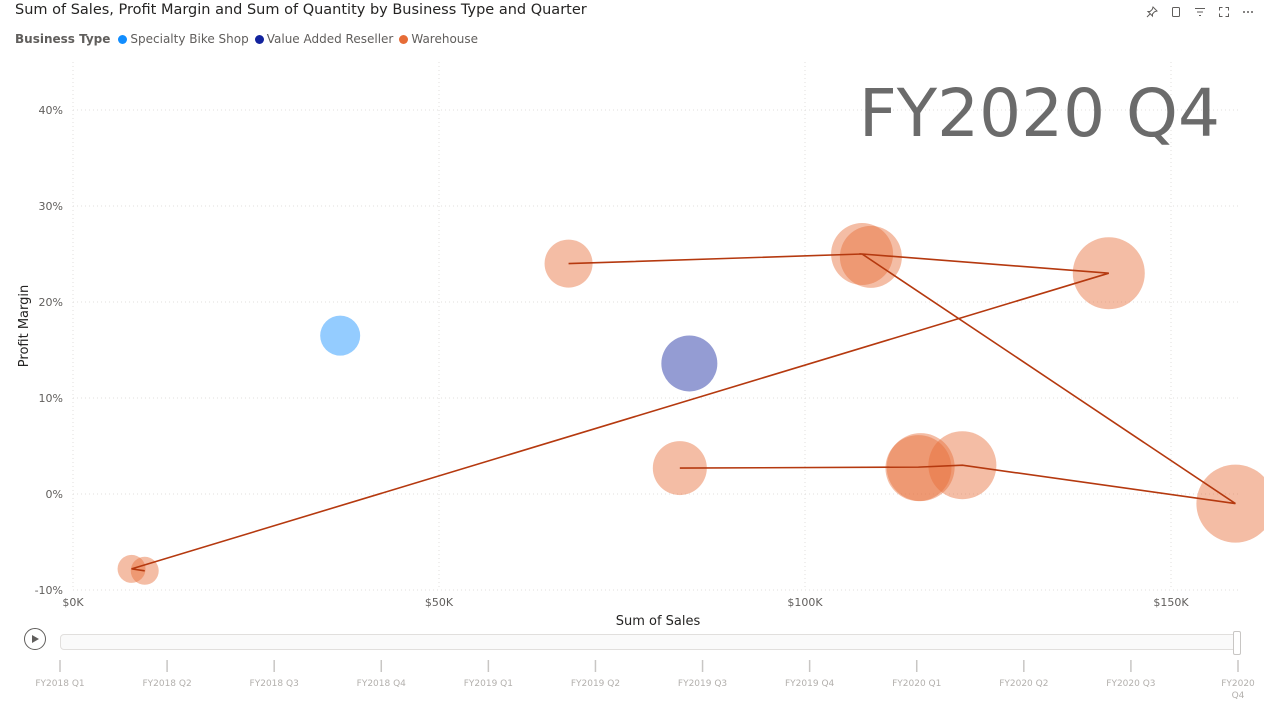  I want to click on more-options-icon, so click(1248, 12).